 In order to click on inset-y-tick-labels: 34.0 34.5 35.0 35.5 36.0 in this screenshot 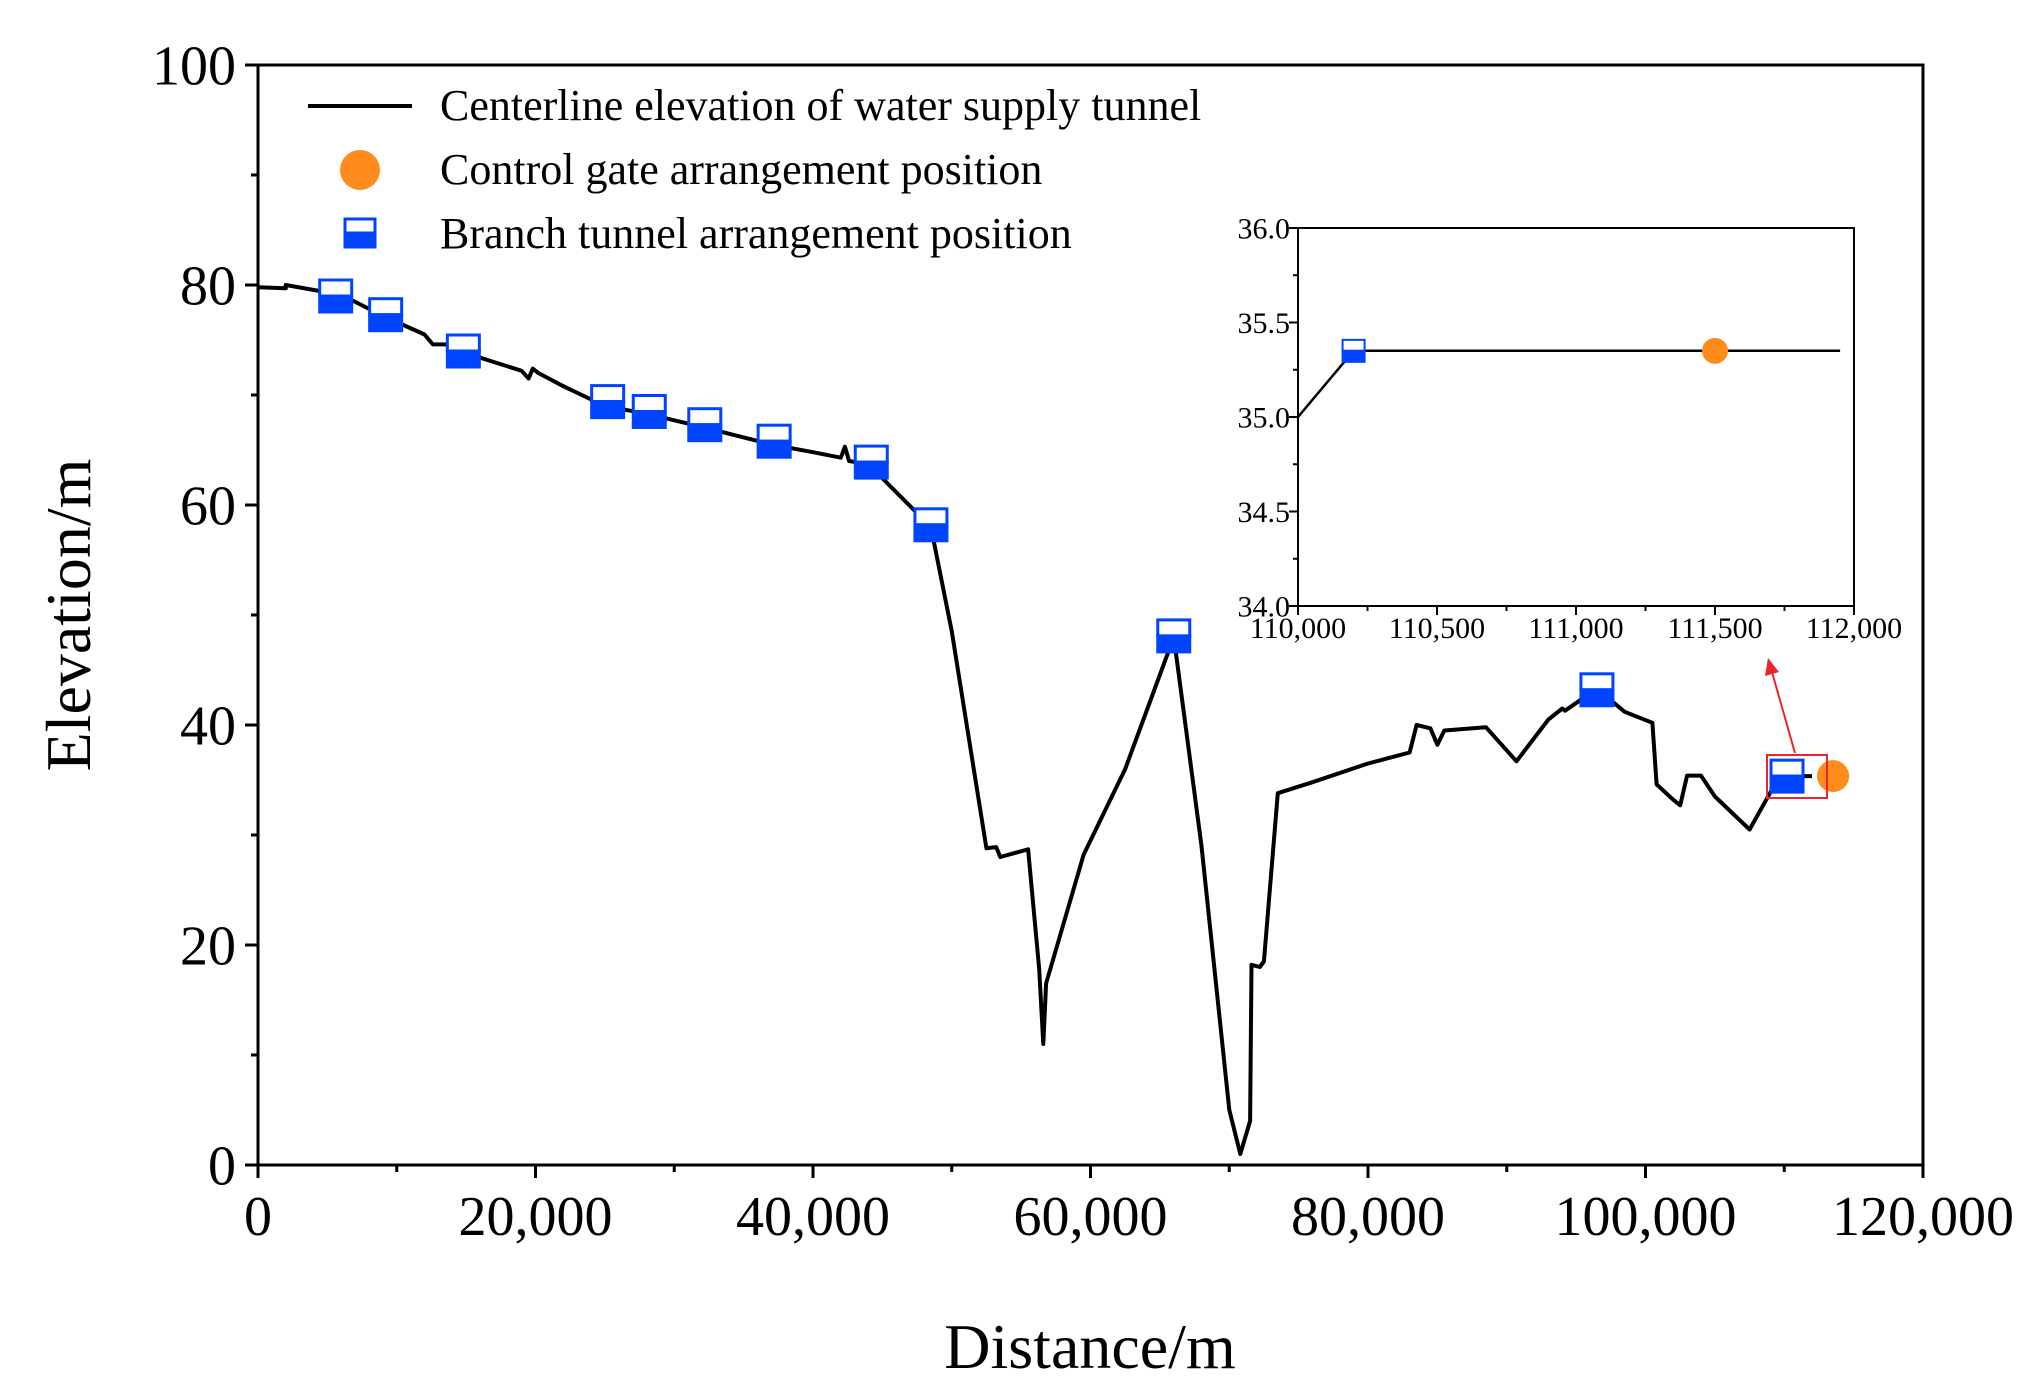, I will do `click(1264, 418)`.